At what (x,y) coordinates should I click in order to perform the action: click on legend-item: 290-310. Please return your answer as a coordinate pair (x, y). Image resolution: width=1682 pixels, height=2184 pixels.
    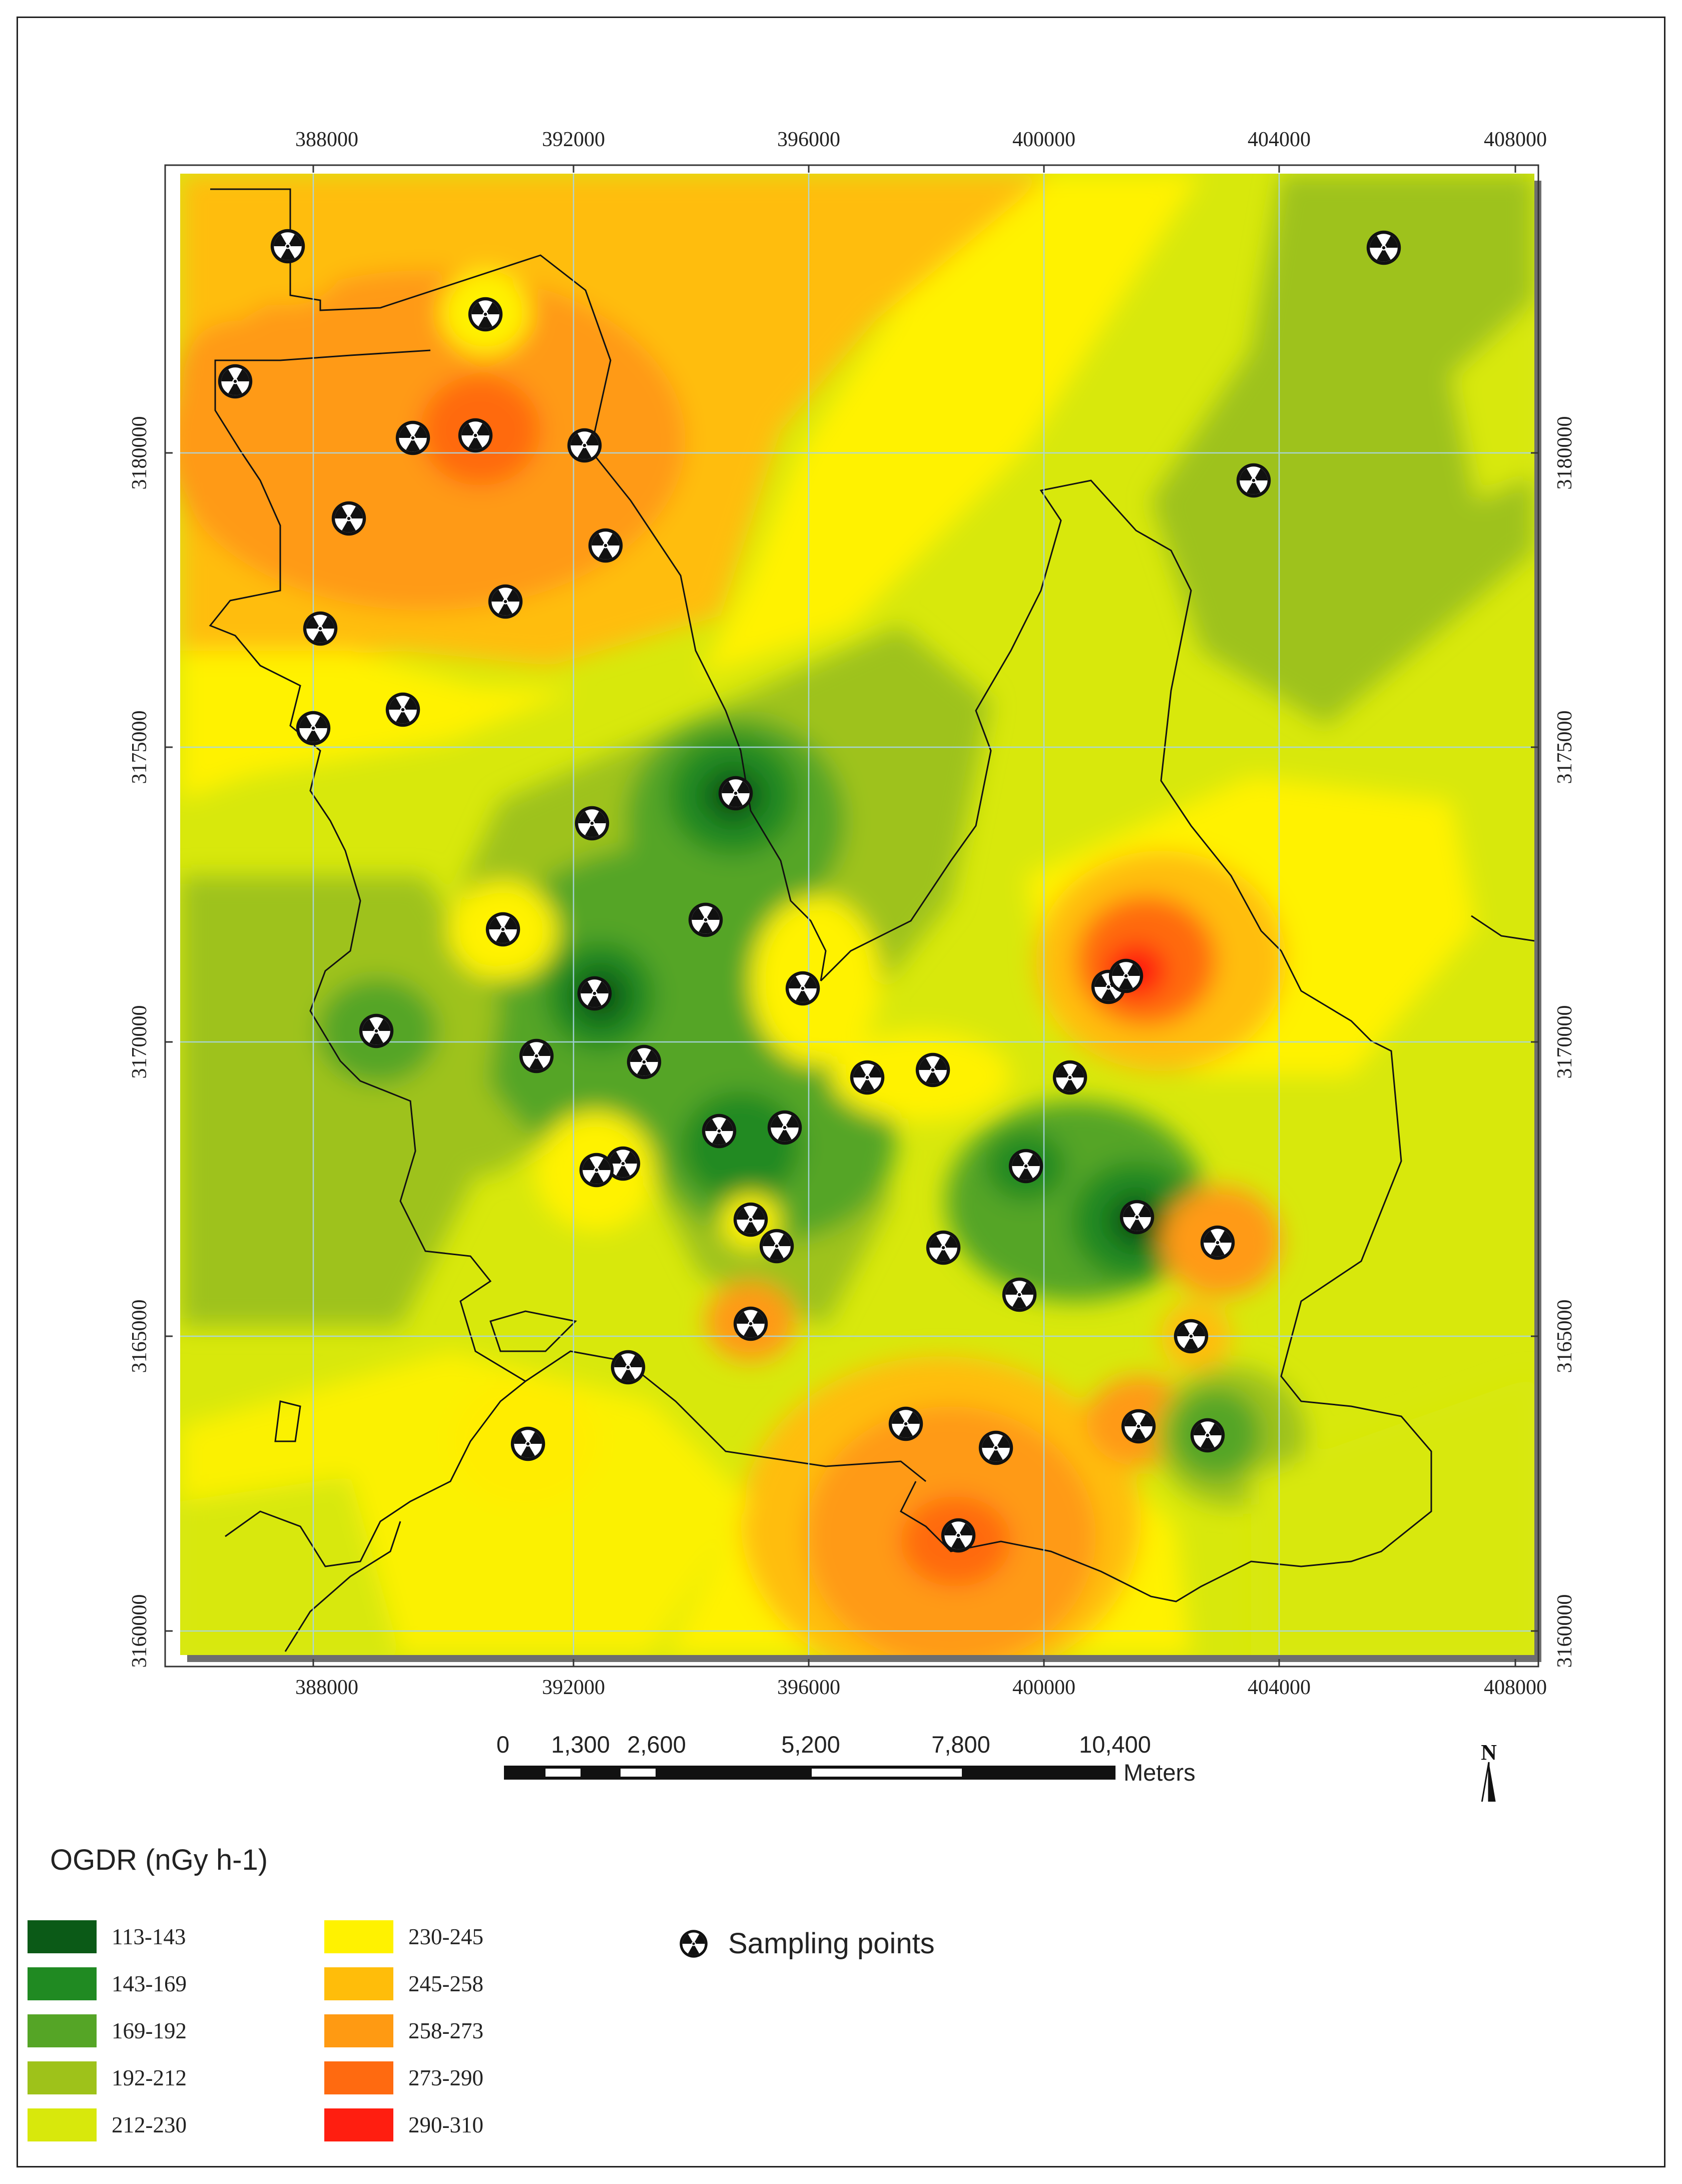
    Looking at the image, I should click on (403, 2124).